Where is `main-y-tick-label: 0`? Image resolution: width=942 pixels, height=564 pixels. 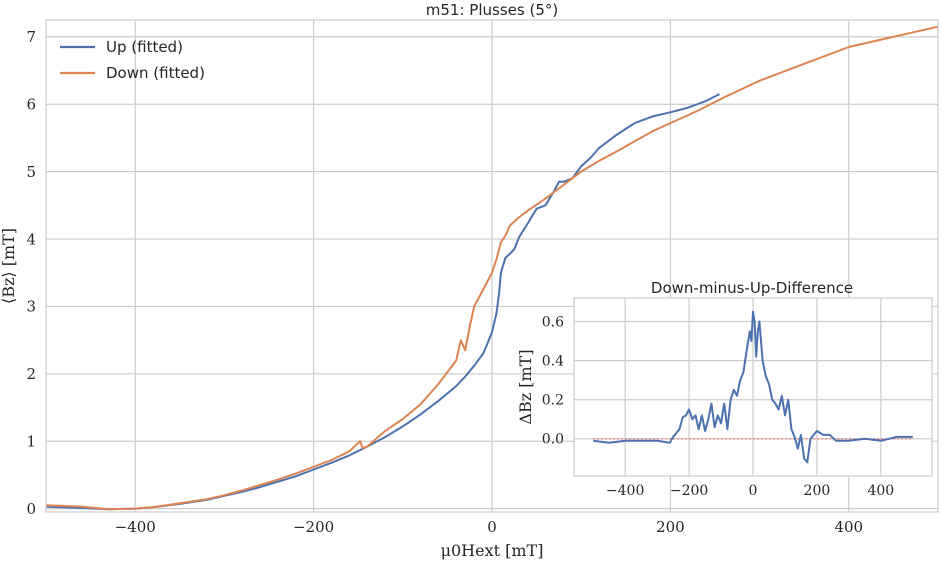
main-y-tick-label: 0 is located at coordinates (31, 509).